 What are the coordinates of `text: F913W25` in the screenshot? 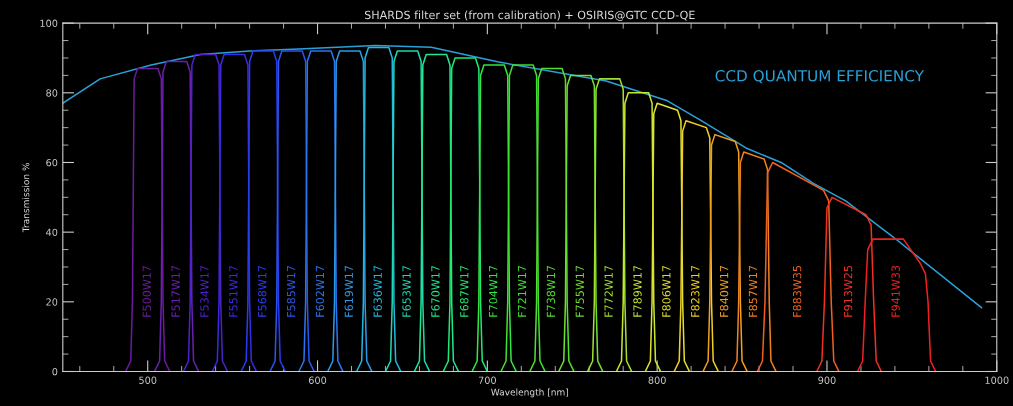 It's located at (848, 291).